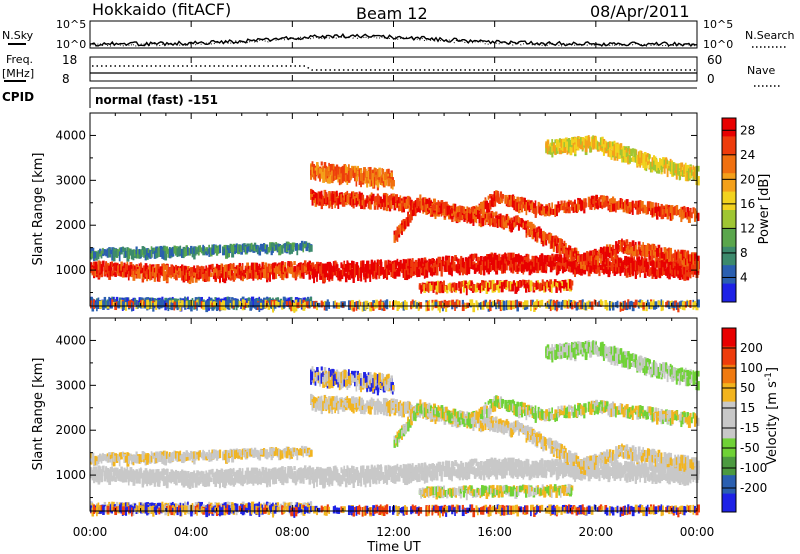  What do you see at coordinates (392, 13) in the screenshot?
I see `beam-title: Beam 12` at bounding box center [392, 13].